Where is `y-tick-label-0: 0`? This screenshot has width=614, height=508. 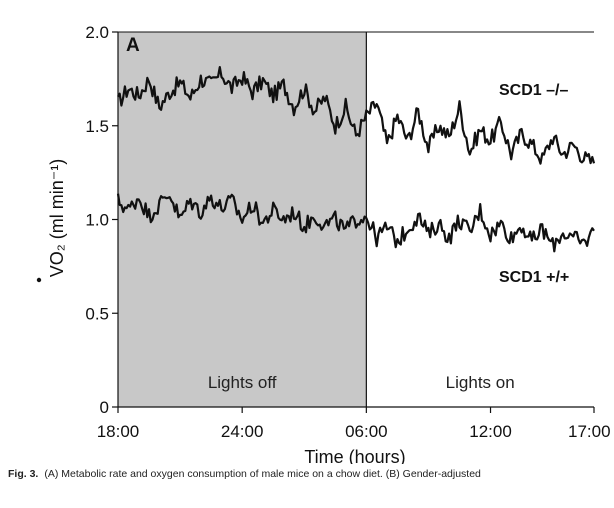 y-tick-label-0: 0 is located at coordinates (104, 407).